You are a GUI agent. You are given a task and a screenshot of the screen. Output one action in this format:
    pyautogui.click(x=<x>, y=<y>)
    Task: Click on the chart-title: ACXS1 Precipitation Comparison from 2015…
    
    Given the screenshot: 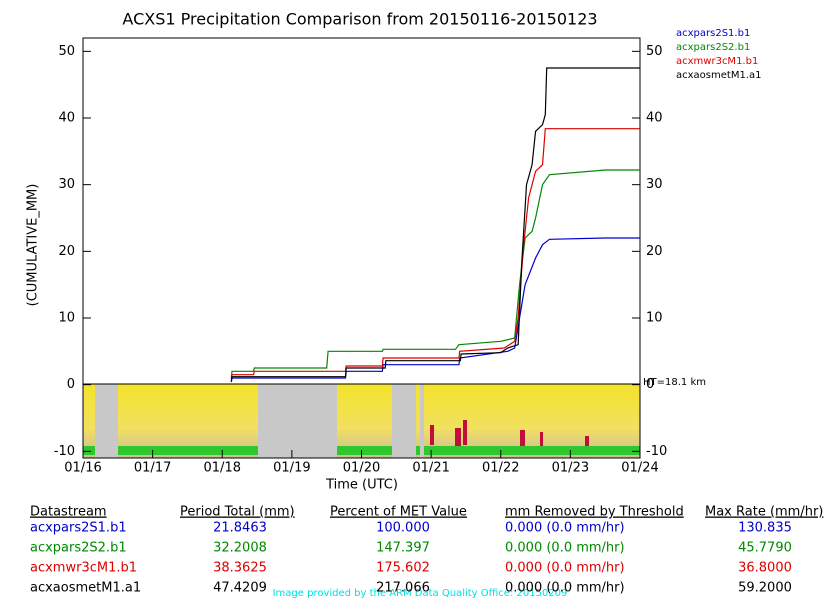 What is the action you would take?
    pyautogui.click(x=359, y=19)
    